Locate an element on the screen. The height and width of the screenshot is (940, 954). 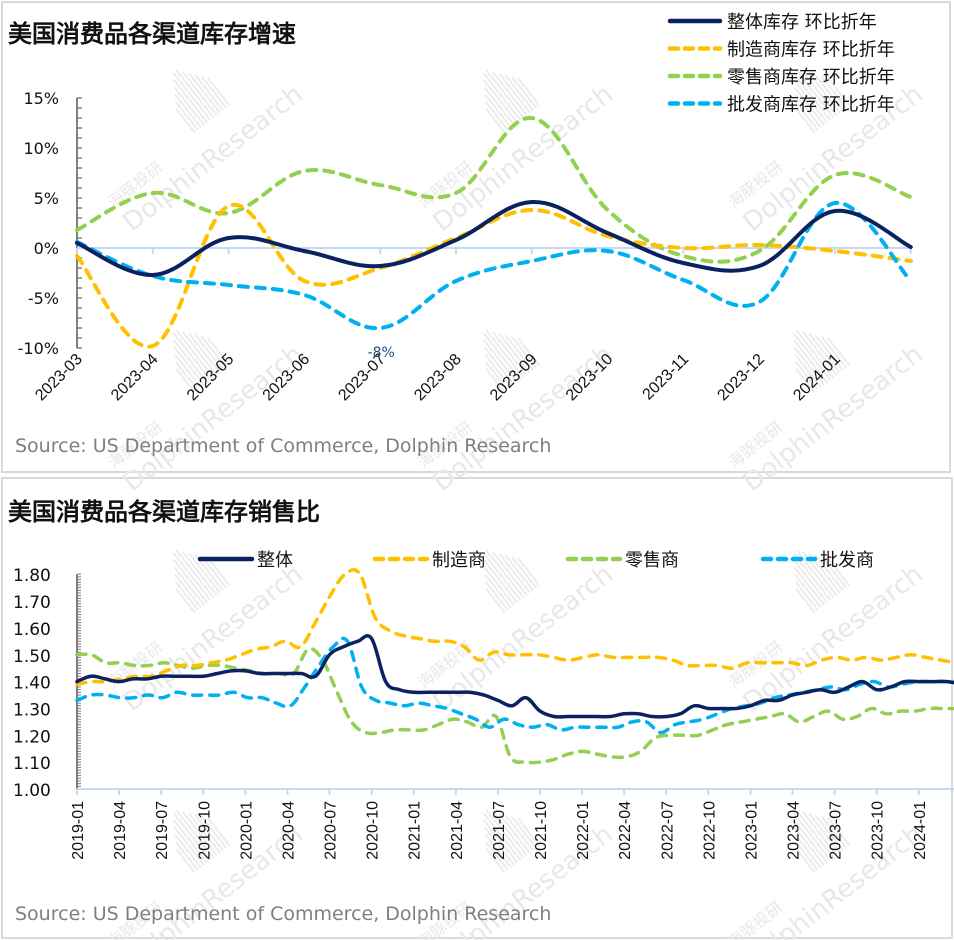
legend-item-manufacturer: 制造商库存 环比折年 is located at coordinates (781, 50).